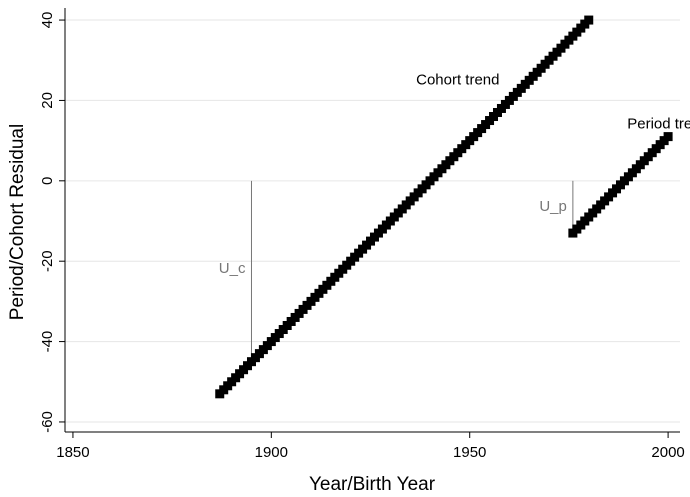 The height and width of the screenshot is (497, 690). Describe the element at coordinates (47, 261) in the screenshot. I see `y-tick-label: -20` at that location.